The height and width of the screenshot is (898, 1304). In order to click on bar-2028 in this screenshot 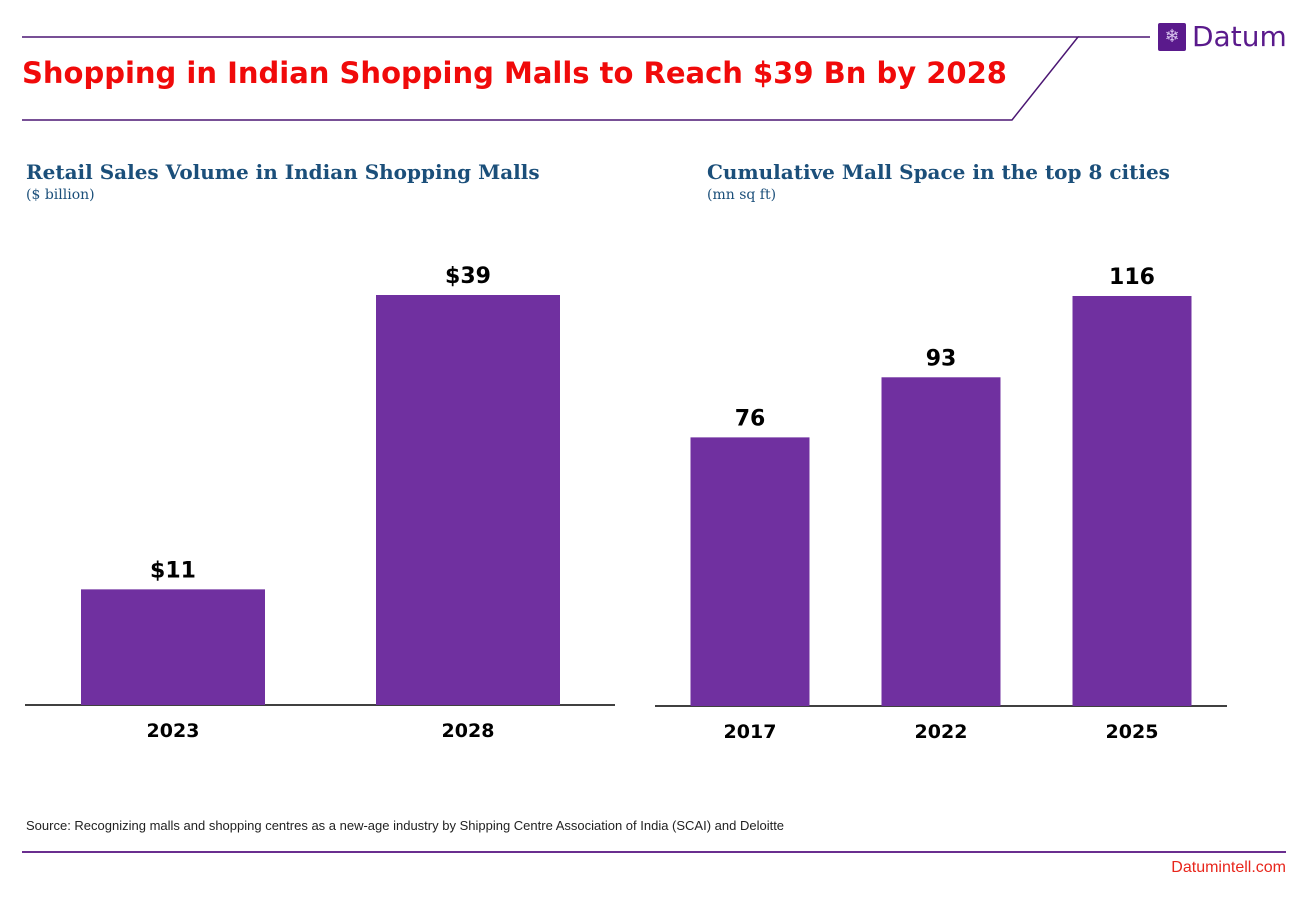, I will do `click(468, 500)`.